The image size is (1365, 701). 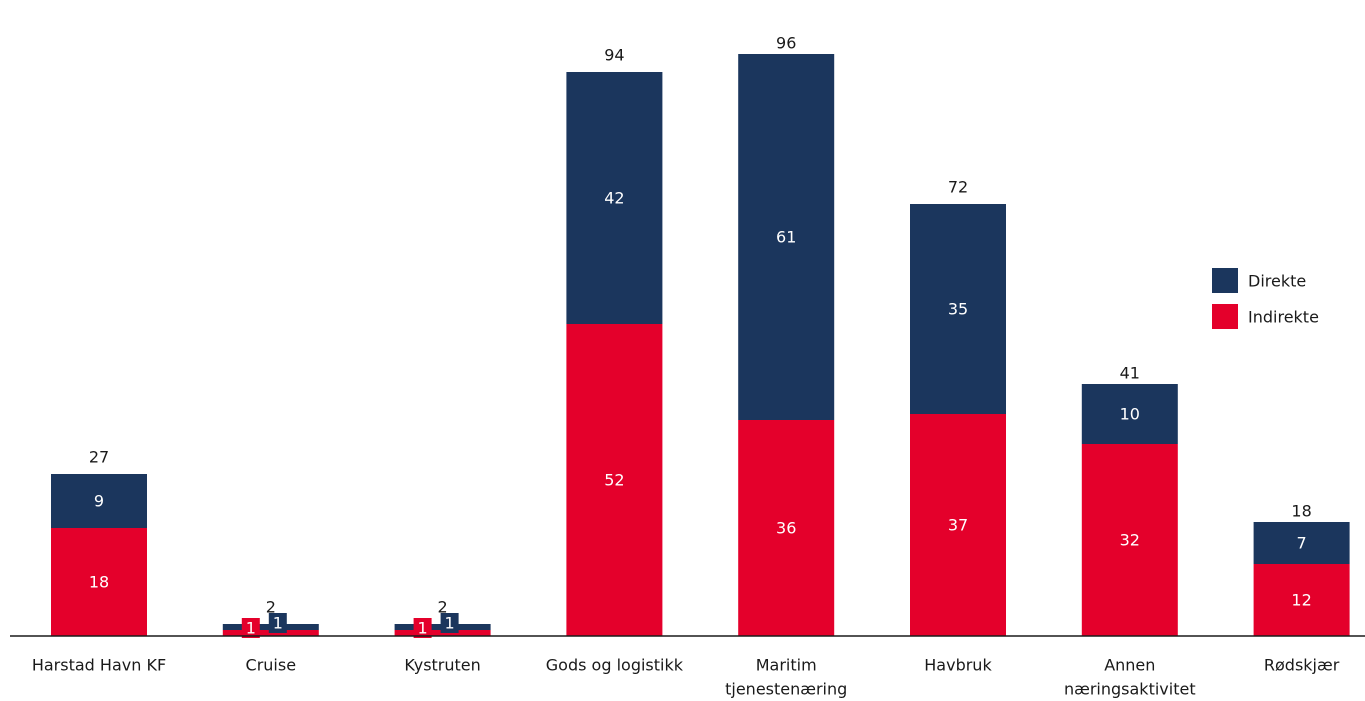 What do you see at coordinates (271, 607) in the screenshot?
I see `total-label-1: 2` at bounding box center [271, 607].